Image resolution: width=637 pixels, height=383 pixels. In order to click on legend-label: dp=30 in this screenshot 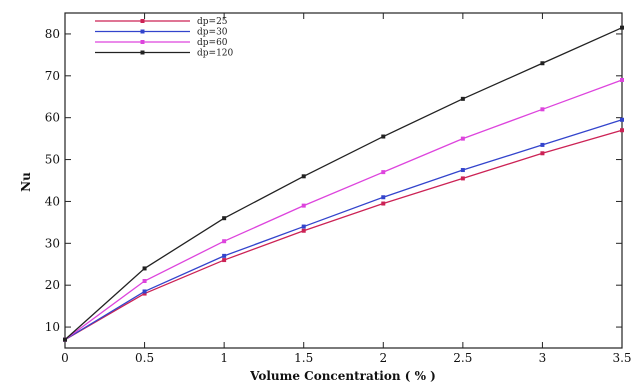, I will do `click(212, 33)`.